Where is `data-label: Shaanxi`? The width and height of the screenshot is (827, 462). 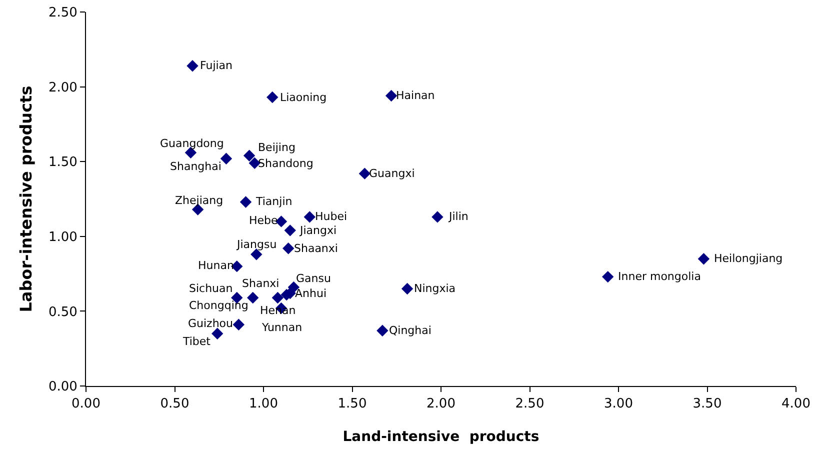 data-label: Shaanxi is located at coordinates (316, 248).